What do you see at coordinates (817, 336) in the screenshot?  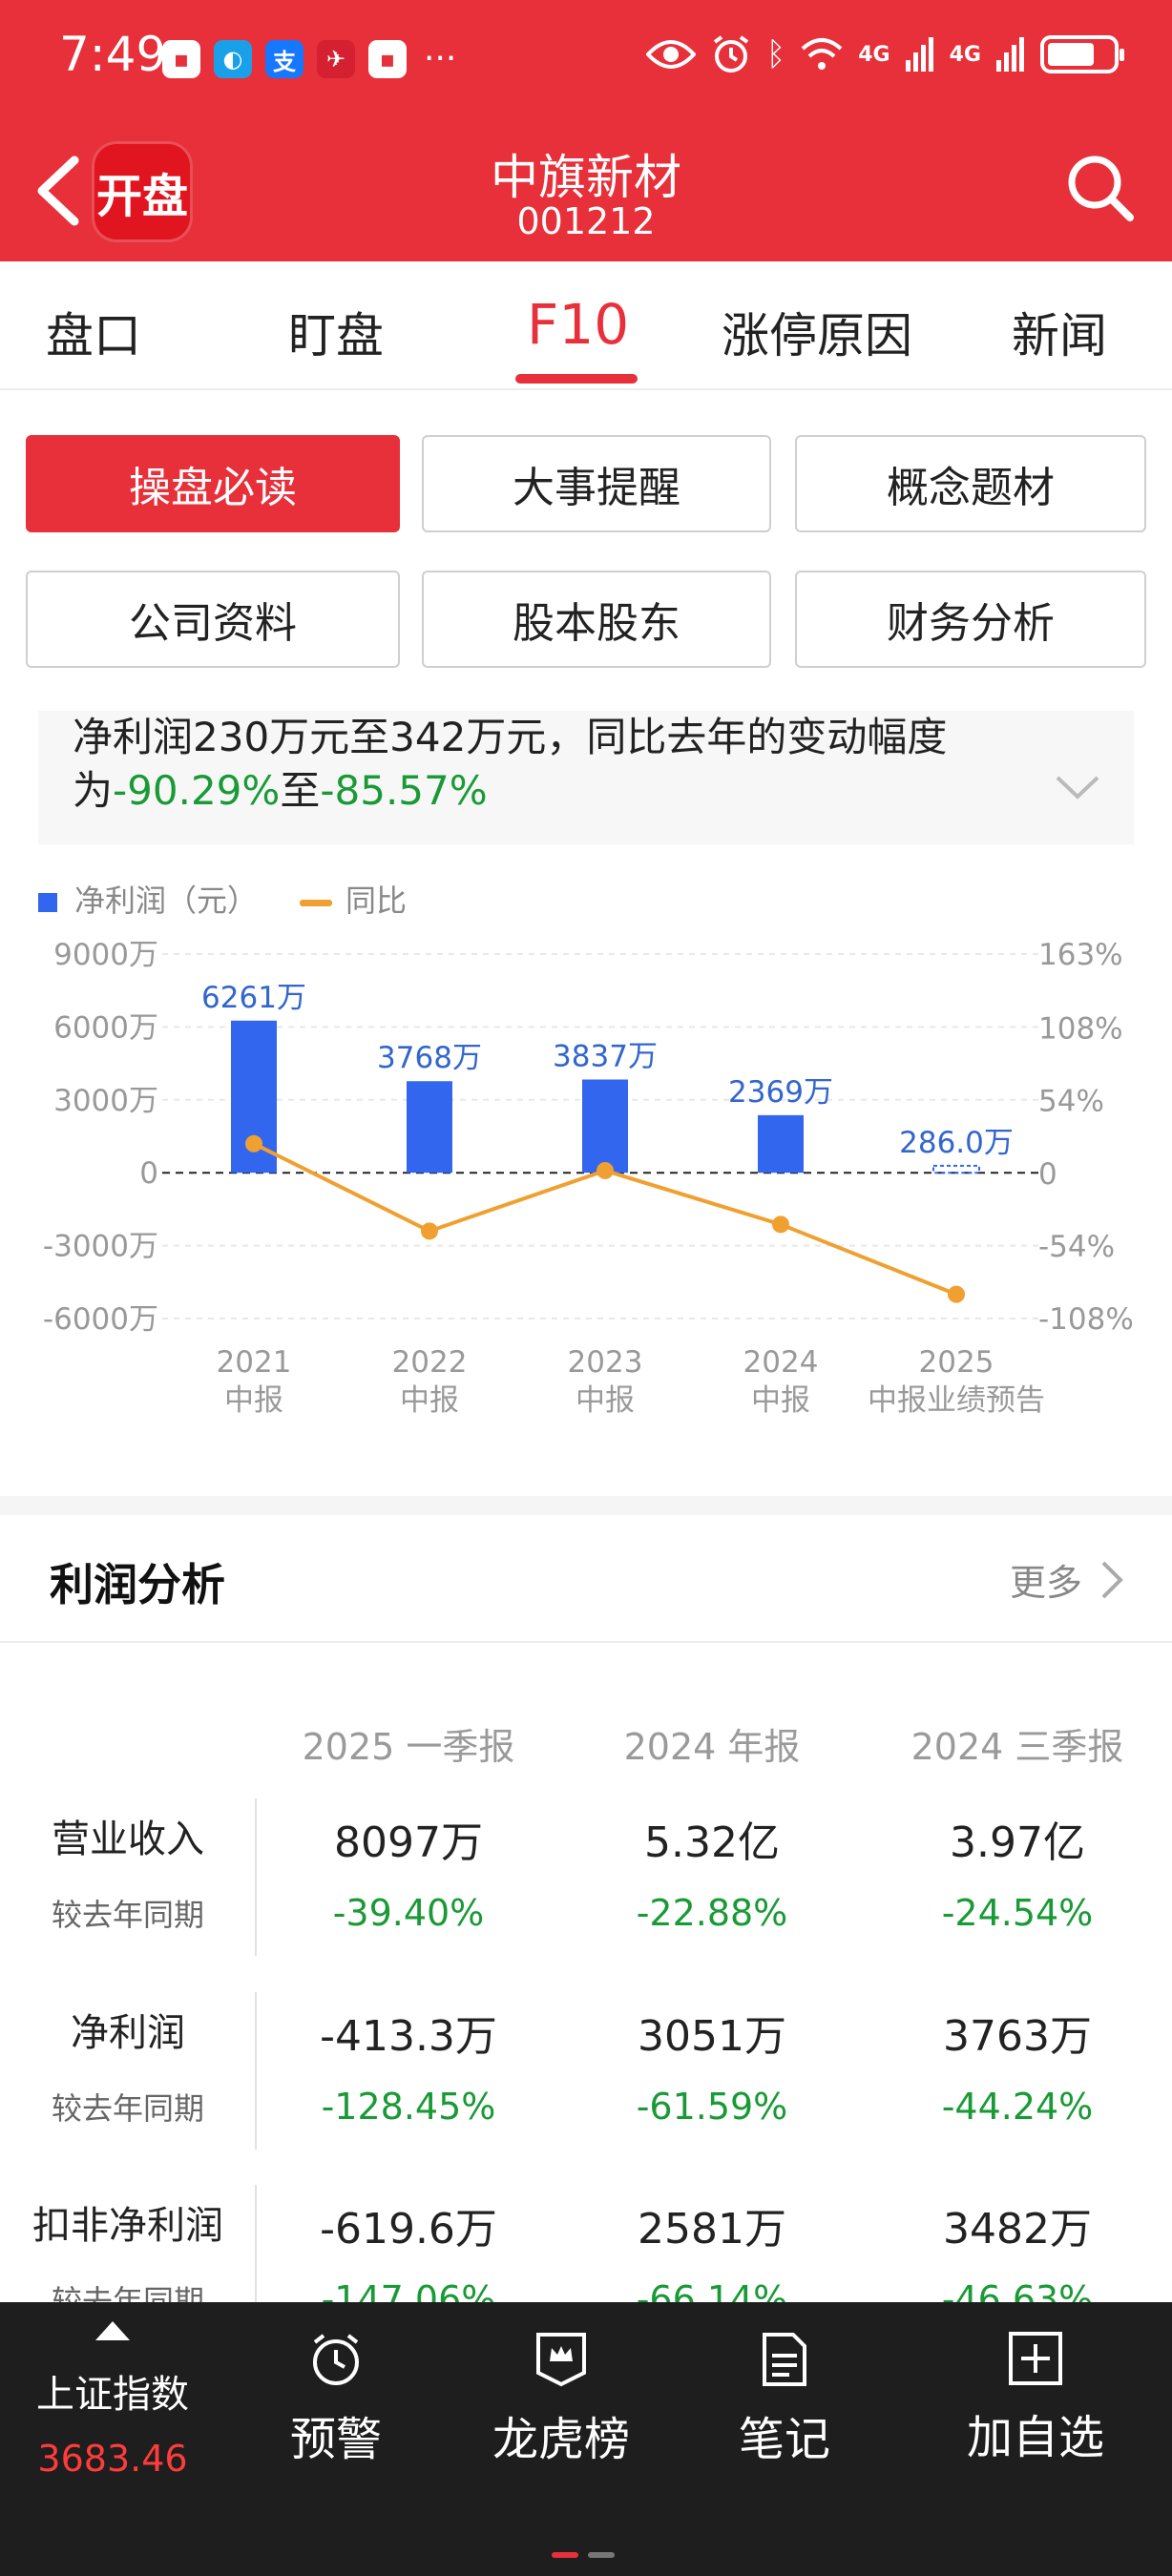 I see `tab-limit-up-reason: 涨停原因` at bounding box center [817, 336].